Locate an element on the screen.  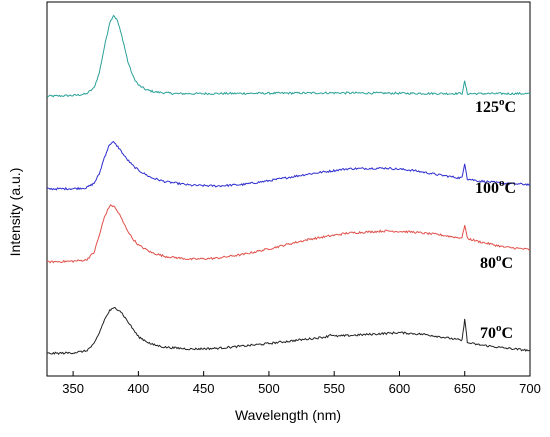
x-tick-label: 500 is located at coordinates (269, 388).